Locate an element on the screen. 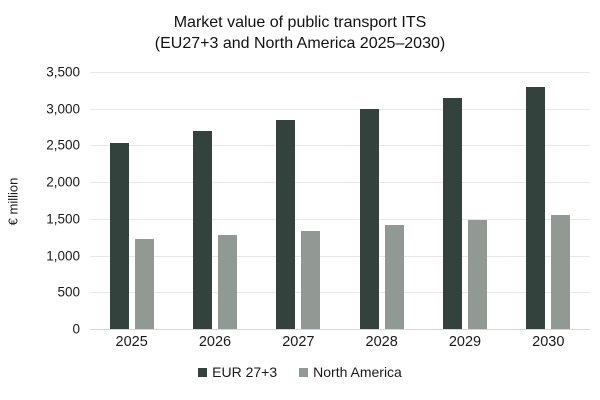 The height and width of the screenshot is (400, 600). bar-group-2030 is located at coordinates (548, 200).